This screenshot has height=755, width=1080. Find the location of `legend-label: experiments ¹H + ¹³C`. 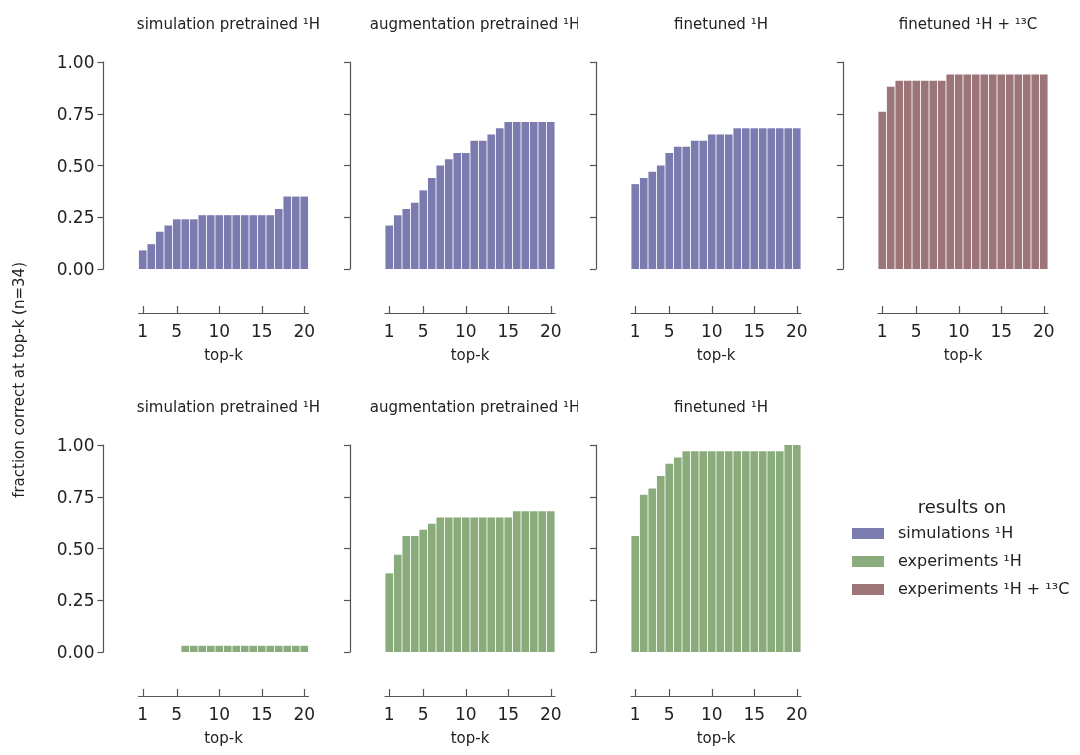

legend-label: experiments ¹H + ¹³C is located at coordinates (984, 589).